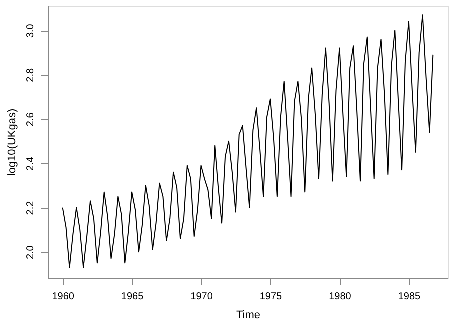  I want to click on y-tick-label: 2.4, so click(31, 163).